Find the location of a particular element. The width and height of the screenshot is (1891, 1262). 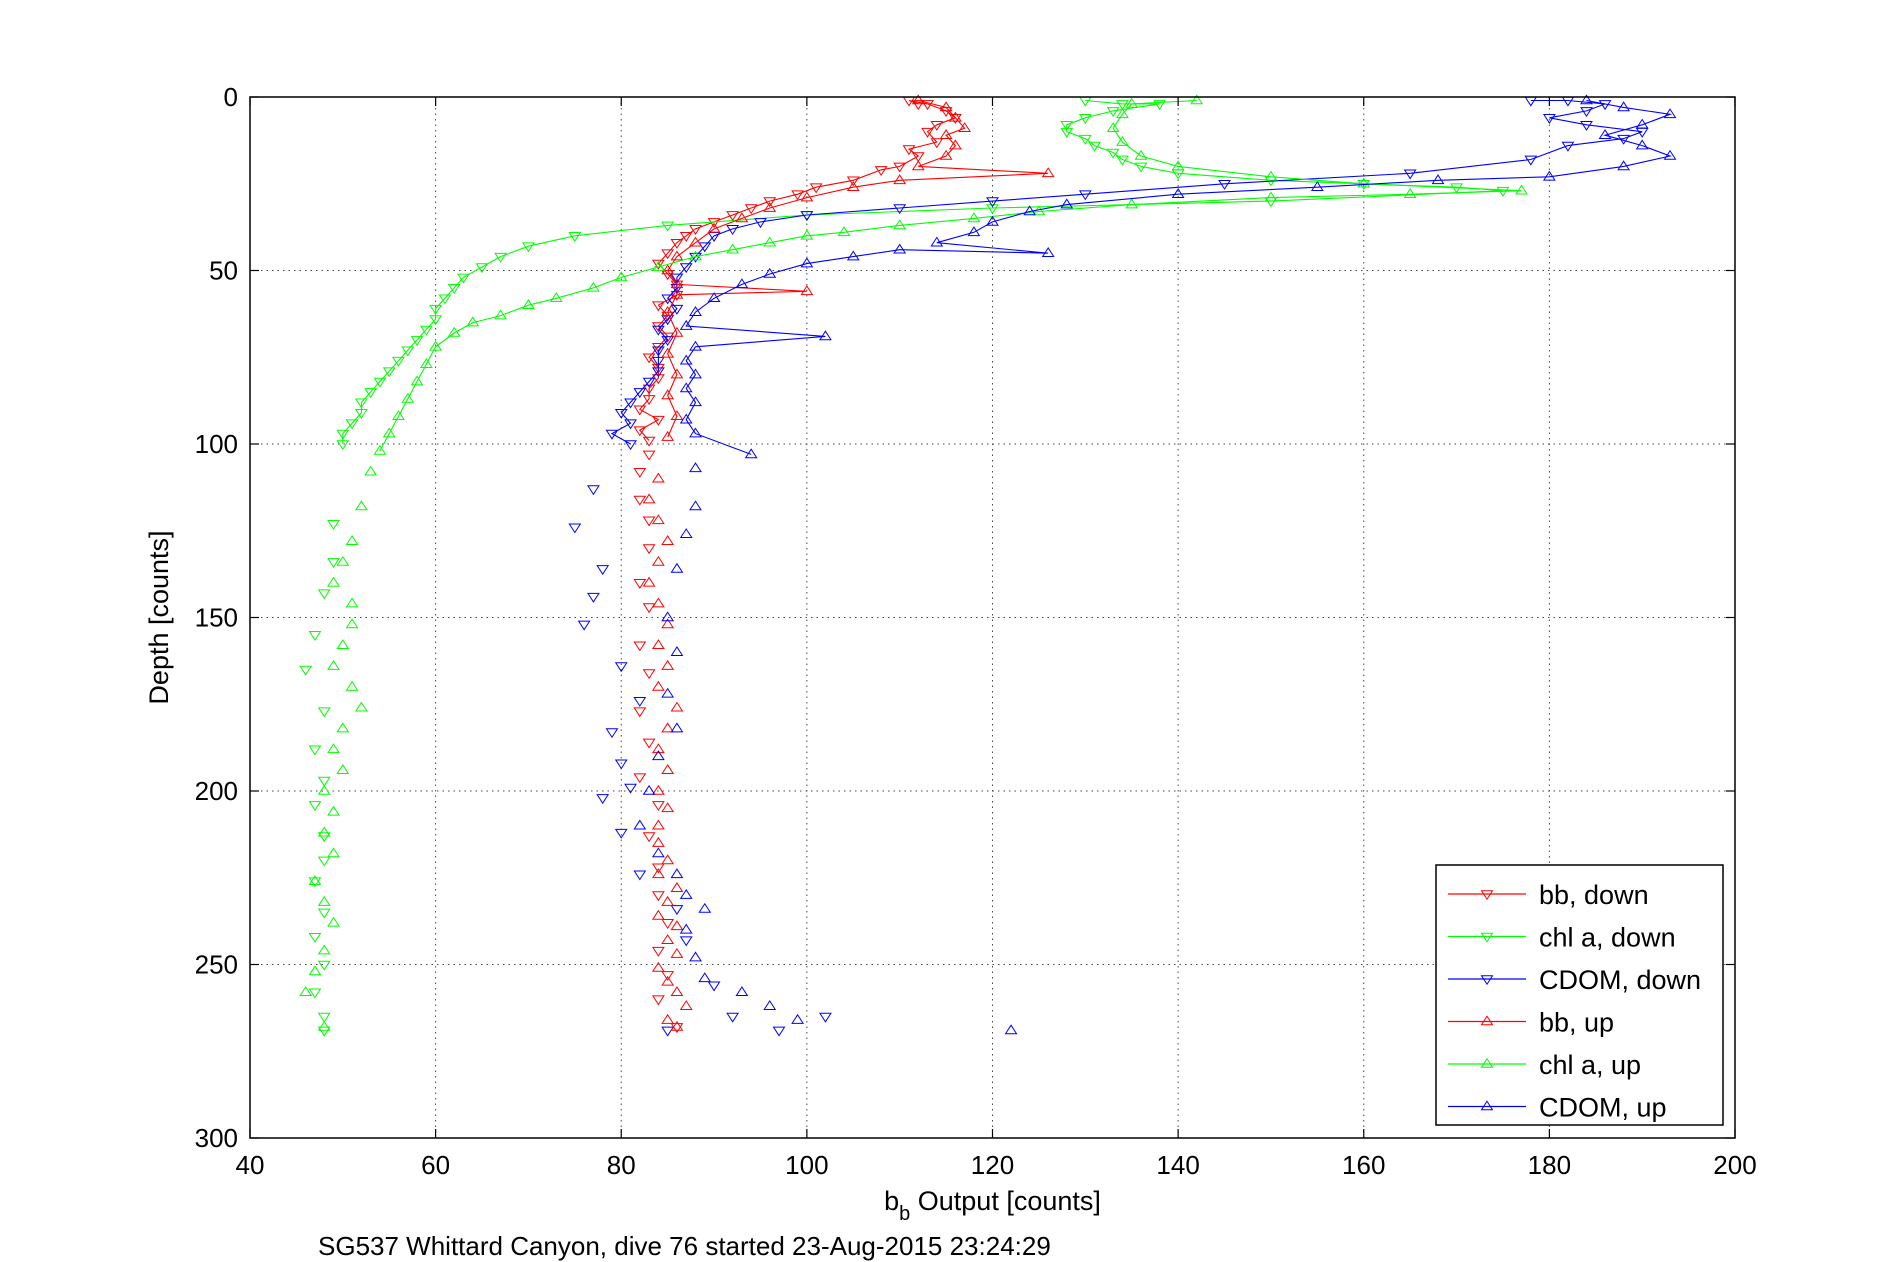

legend-label: CDOM, down is located at coordinates (1620, 980).